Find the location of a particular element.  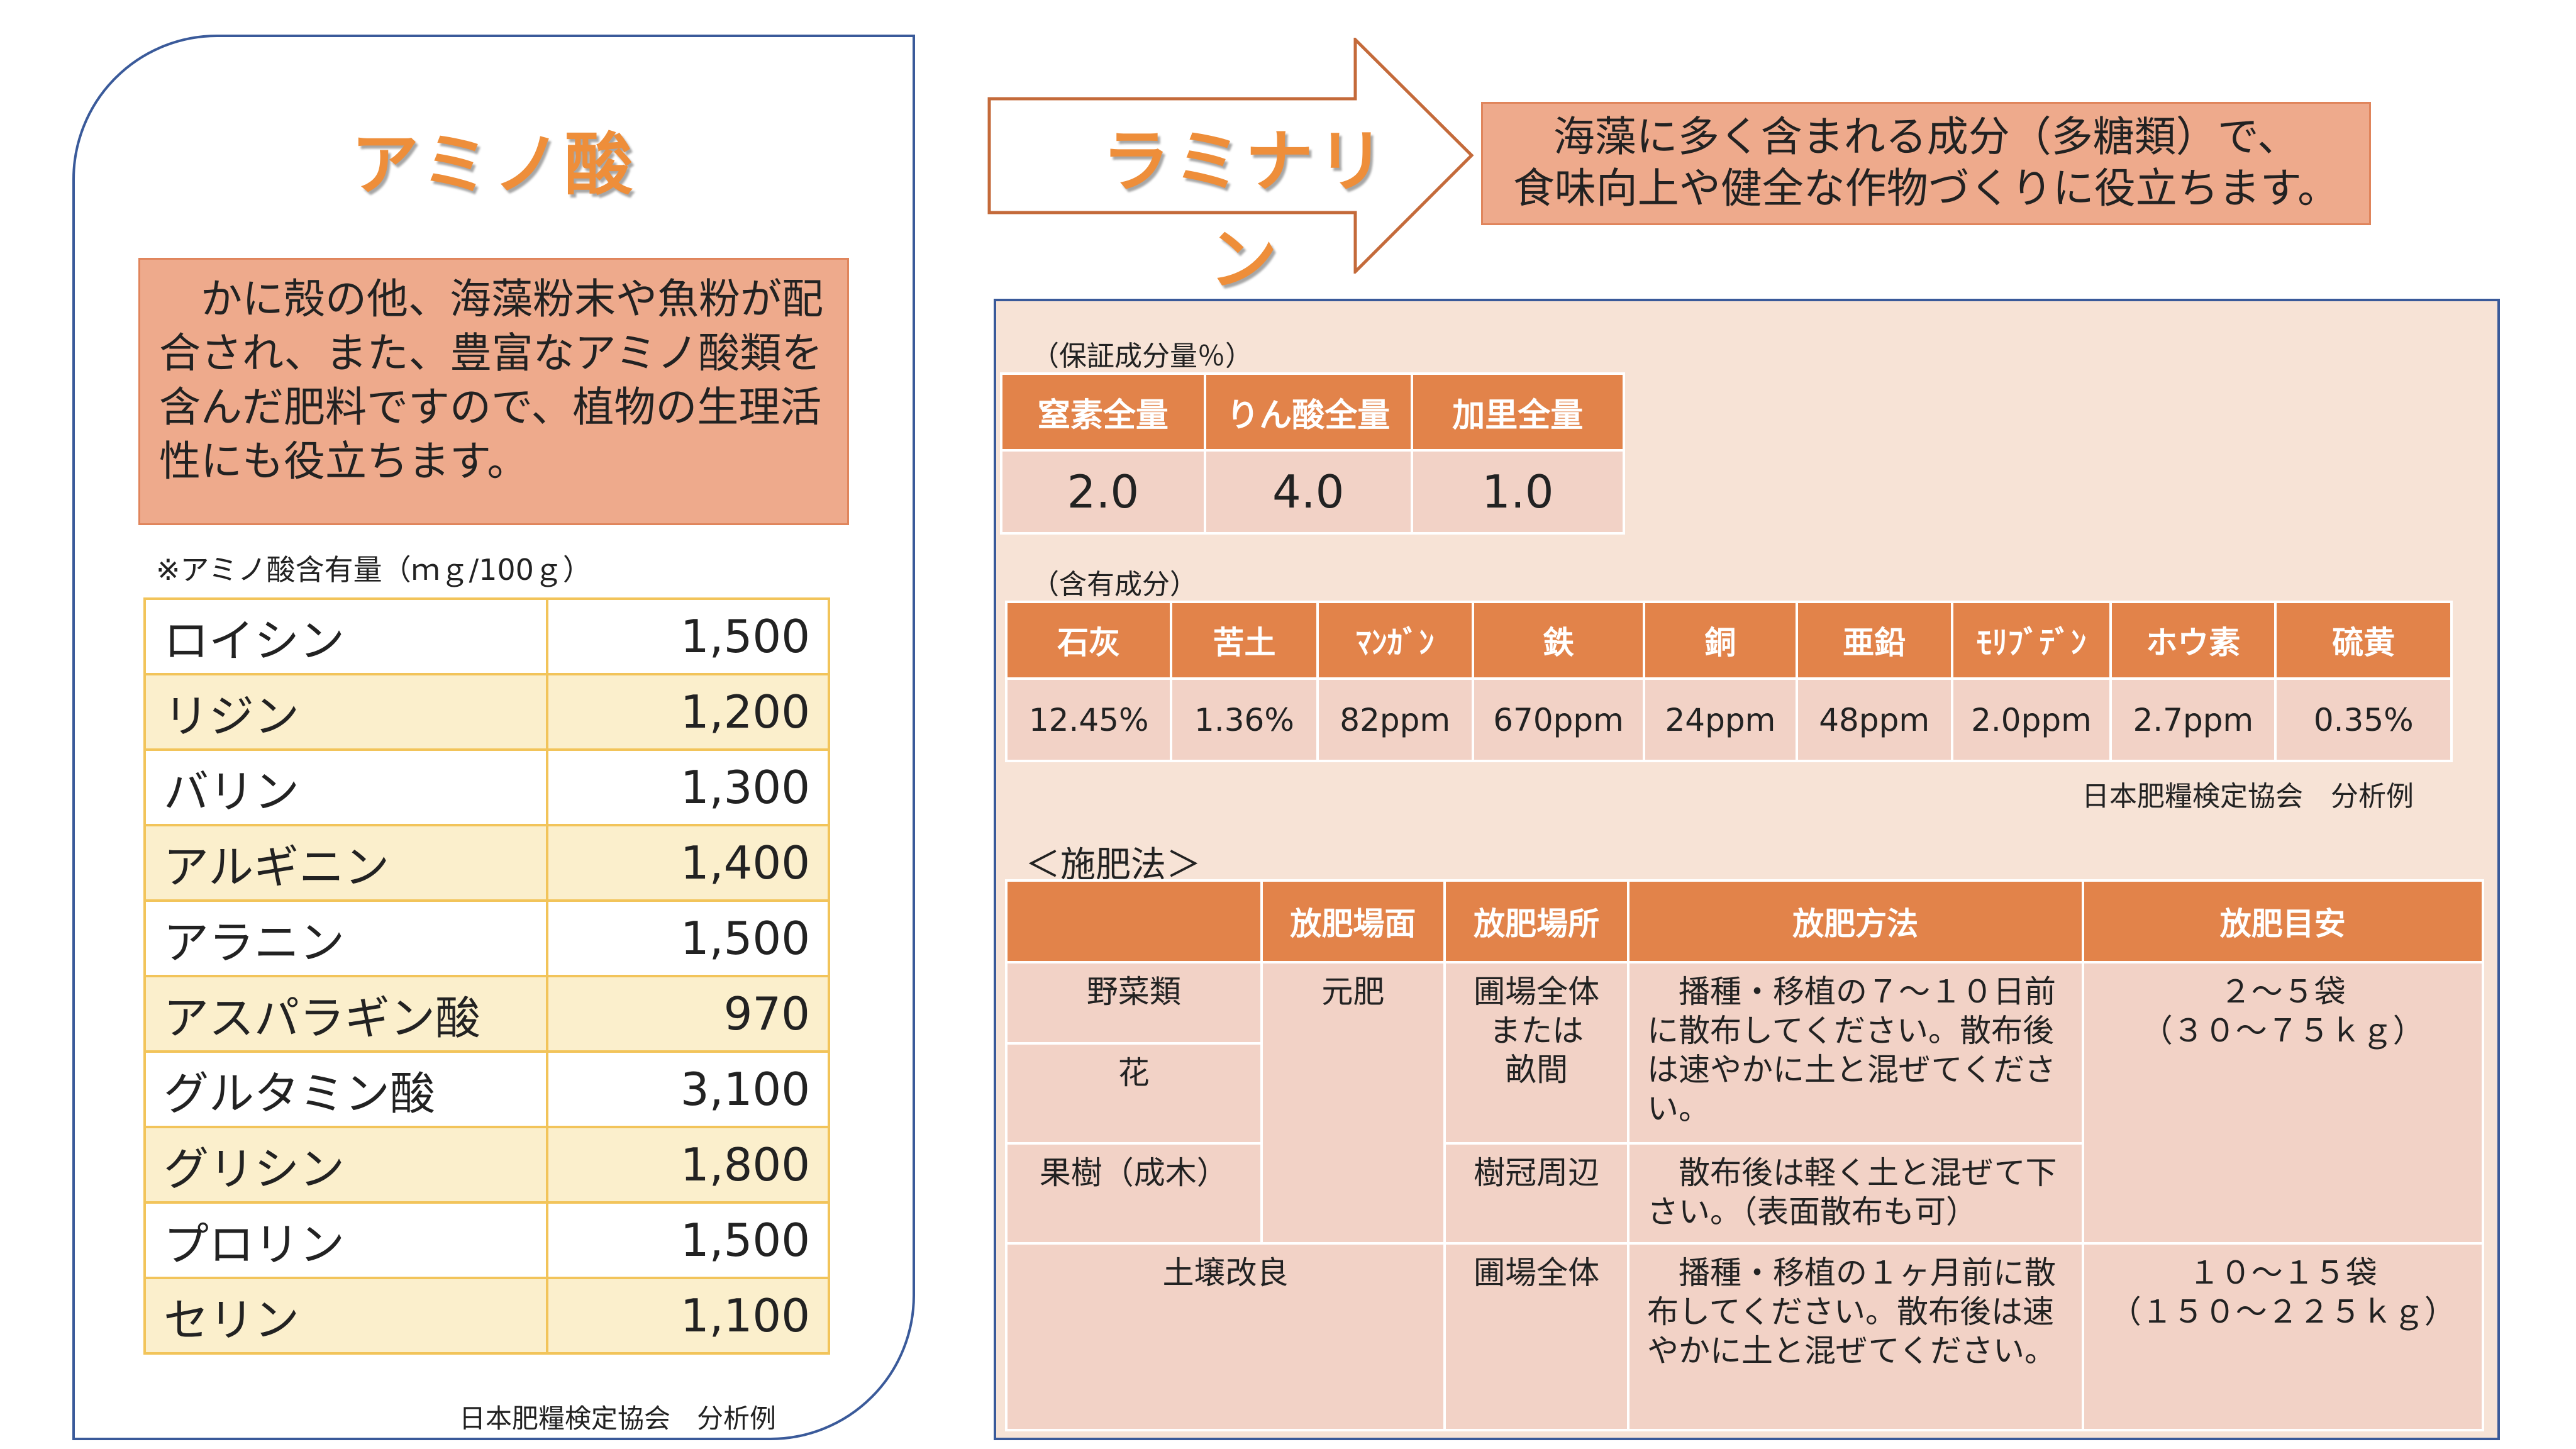

method-header: 放肥場所 is located at coordinates (1536, 921).